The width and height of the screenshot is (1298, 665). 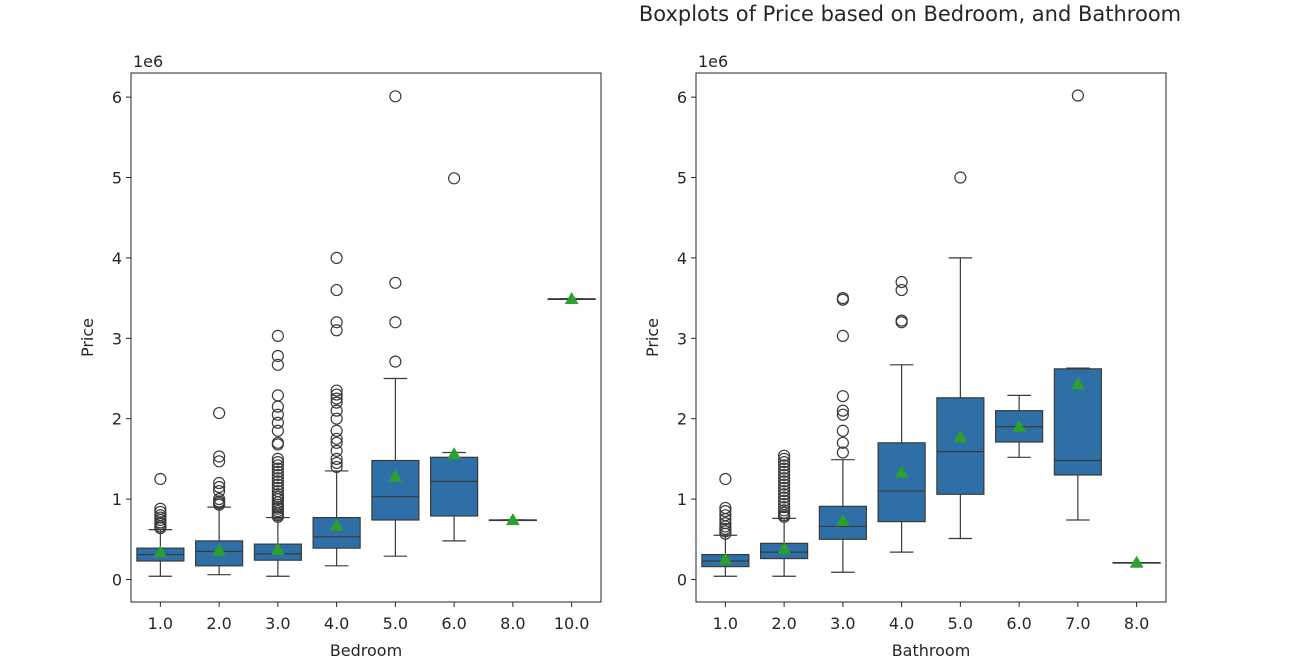 I want to click on box-8.0, so click(x=1136, y=561).